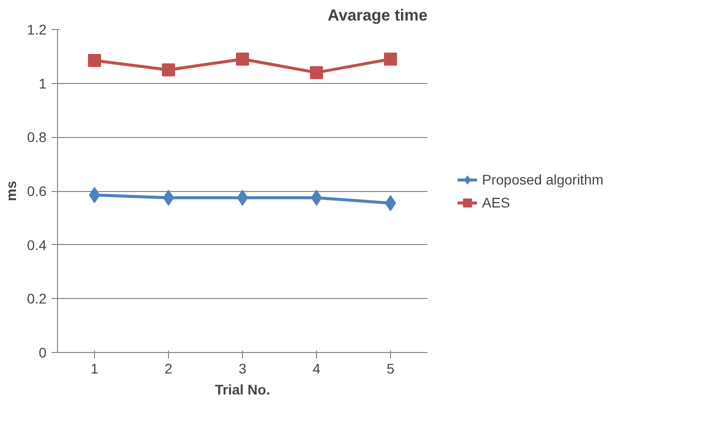 The image size is (711, 441). Describe the element at coordinates (168, 368) in the screenshot. I see `x-tick-label: 2` at that location.